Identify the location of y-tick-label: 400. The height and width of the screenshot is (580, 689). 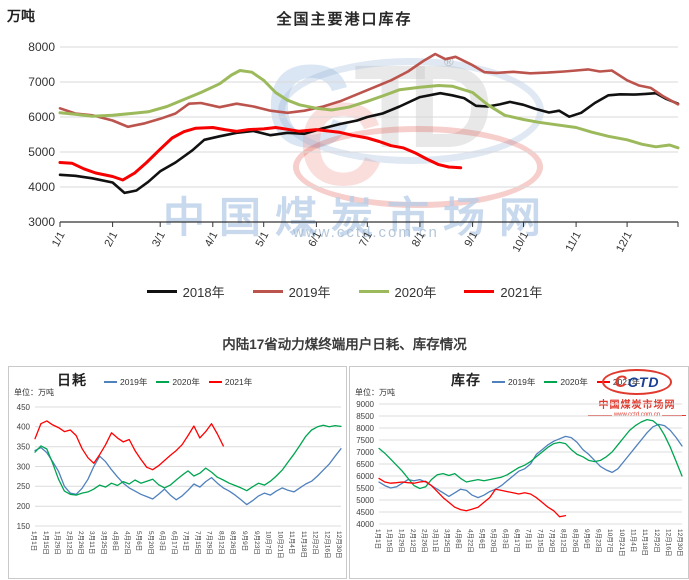
(24, 427).